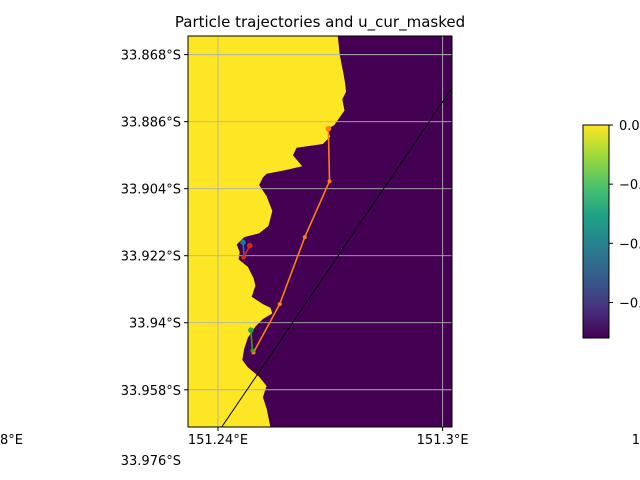 This screenshot has height=480, width=640. What do you see at coordinates (636, 440) in the screenshot?
I see `x-tick-label-clipped: 1` at bounding box center [636, 440].